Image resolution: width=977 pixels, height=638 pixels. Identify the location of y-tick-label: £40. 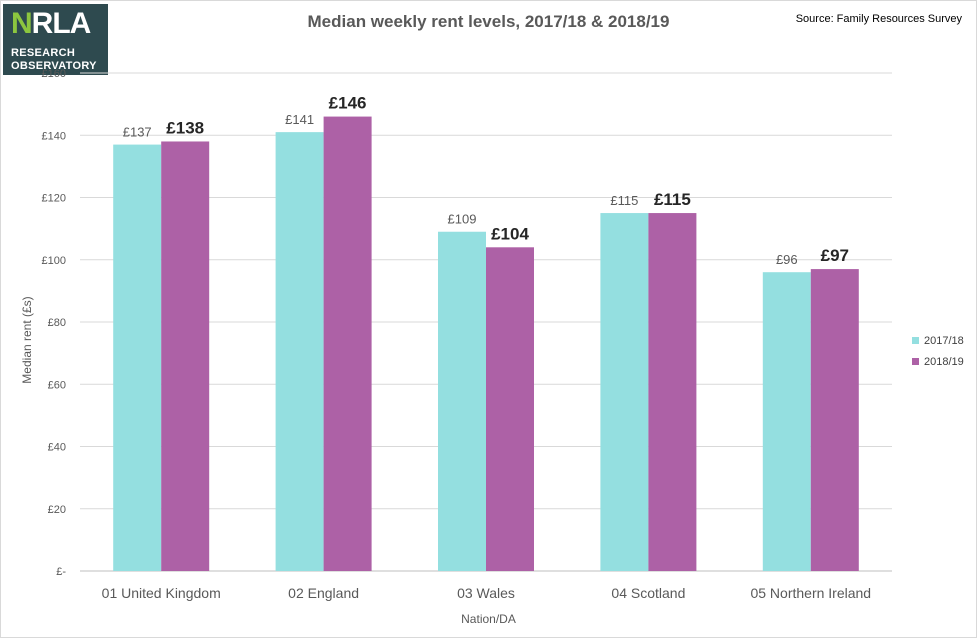
(57, 448).